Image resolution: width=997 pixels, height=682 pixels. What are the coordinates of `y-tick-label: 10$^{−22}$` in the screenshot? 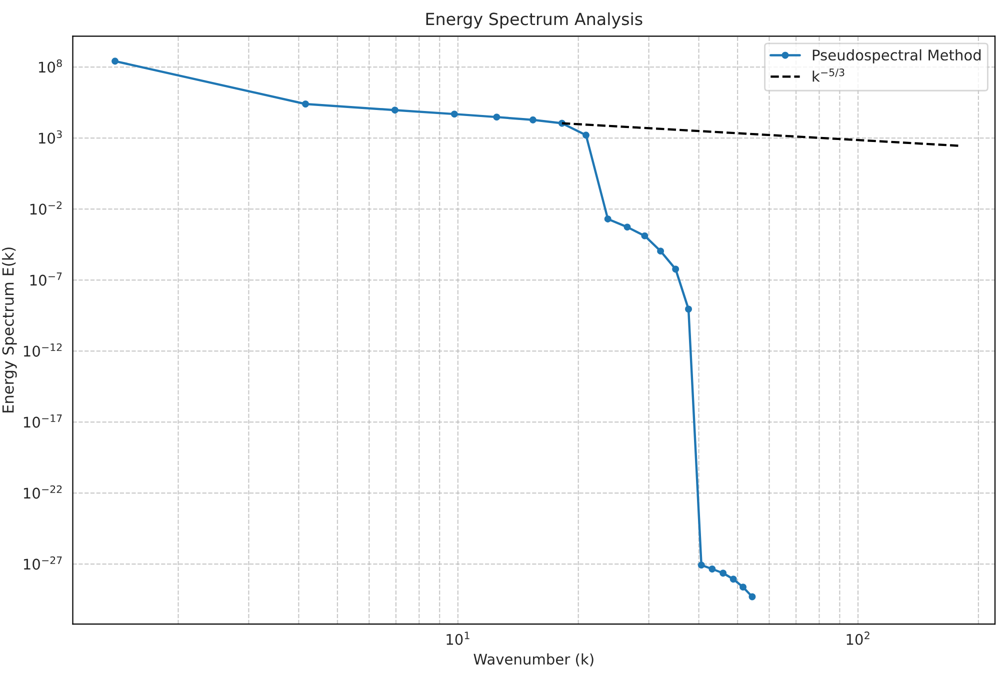 It's located at (43, 492).